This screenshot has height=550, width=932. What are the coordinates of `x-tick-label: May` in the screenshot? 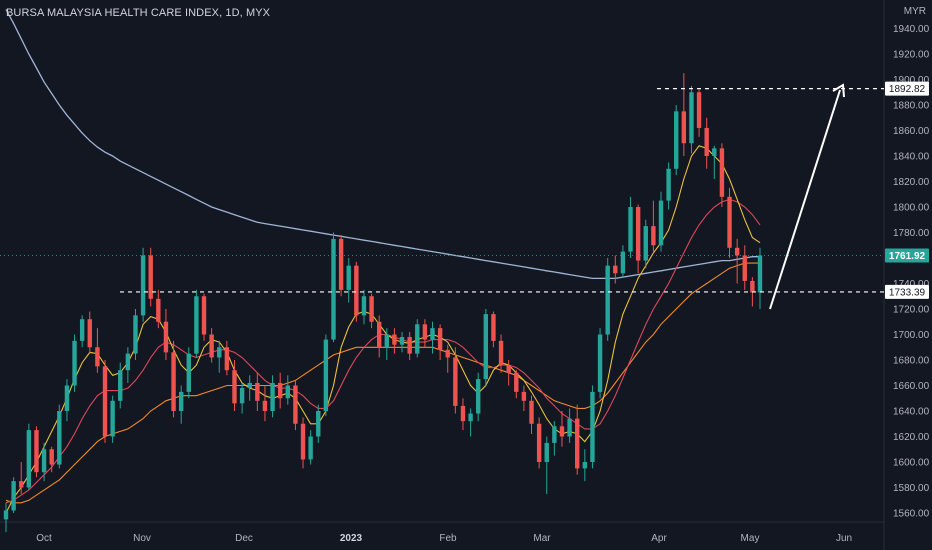 It's located at (750, 538).